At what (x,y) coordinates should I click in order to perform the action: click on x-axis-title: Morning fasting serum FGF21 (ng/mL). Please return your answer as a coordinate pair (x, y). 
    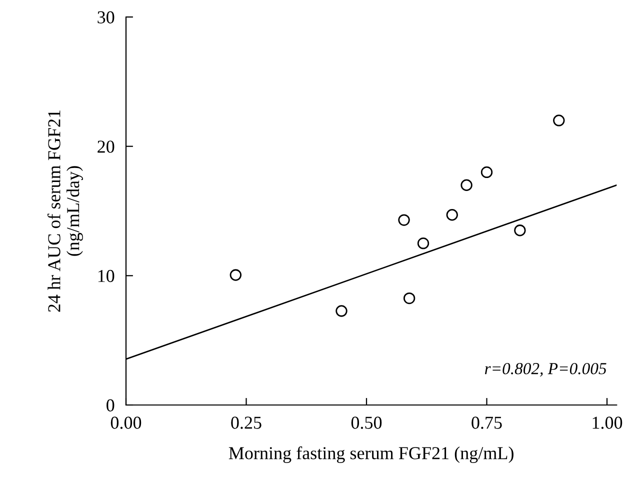
    Looking at the image, I should click on (371, 454).